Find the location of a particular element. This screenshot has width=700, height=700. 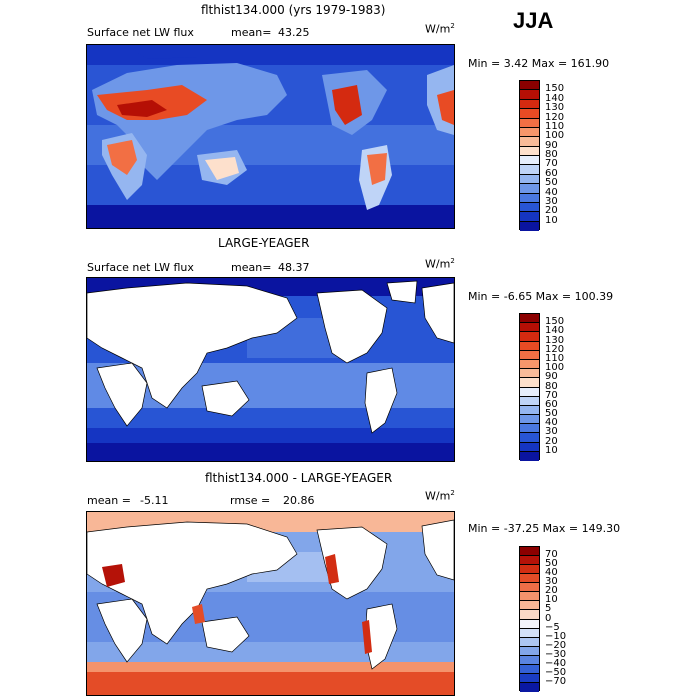

colorbar-tick-label: 100 is located at coordinates (555, 136).